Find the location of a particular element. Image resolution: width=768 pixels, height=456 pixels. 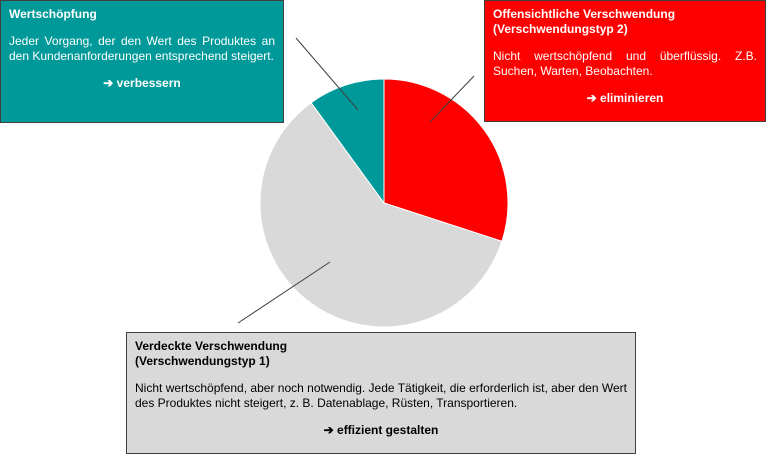

title-line: Wertschöpfung is located at coordinates (53, 14).